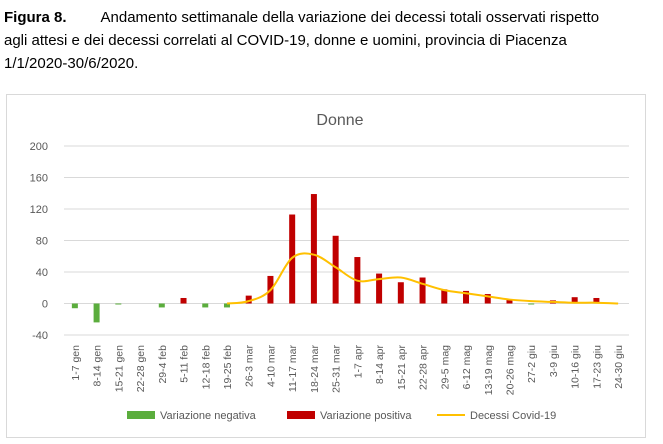 The image size is (663, 444). Describe the element at coordinates (597, 367) in the screenshot. I see `x-tick-label: 17-23 giu` at that location.